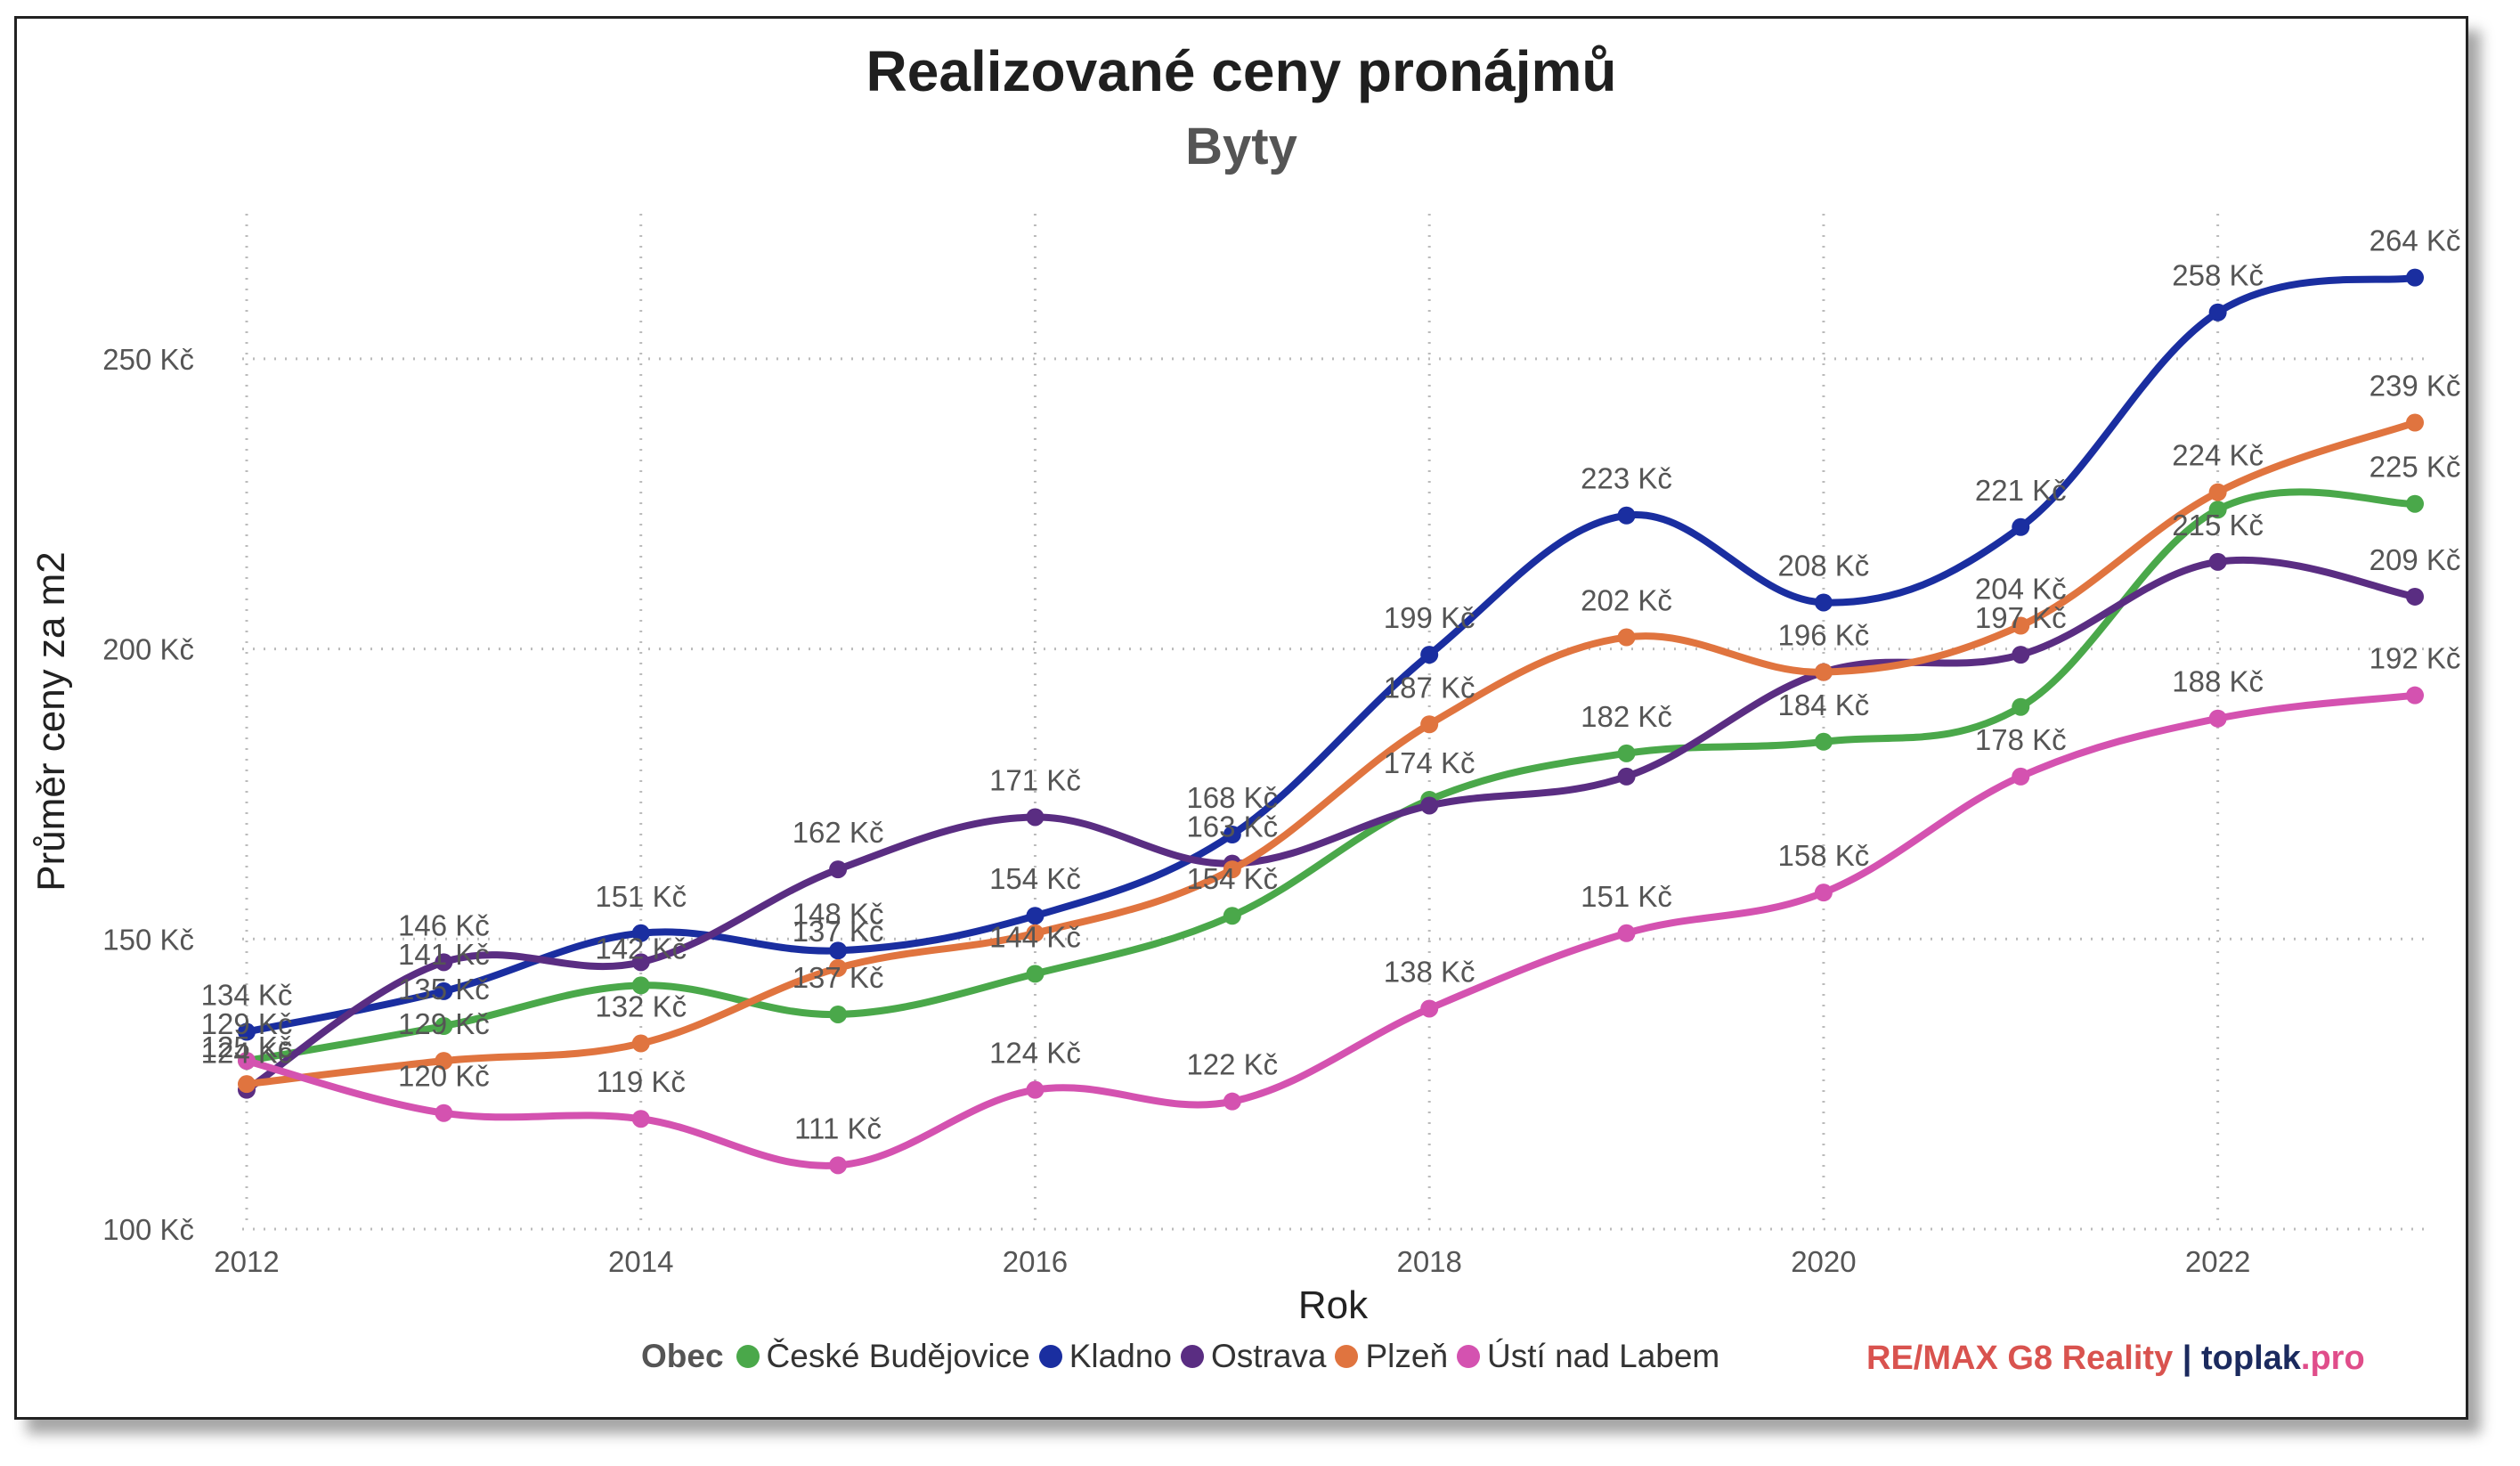 The image size is (2520, 1466). Describe the element at coordinates (1268, 1356) in the screenshot. I see `legend-label: Ostrava` at that location.